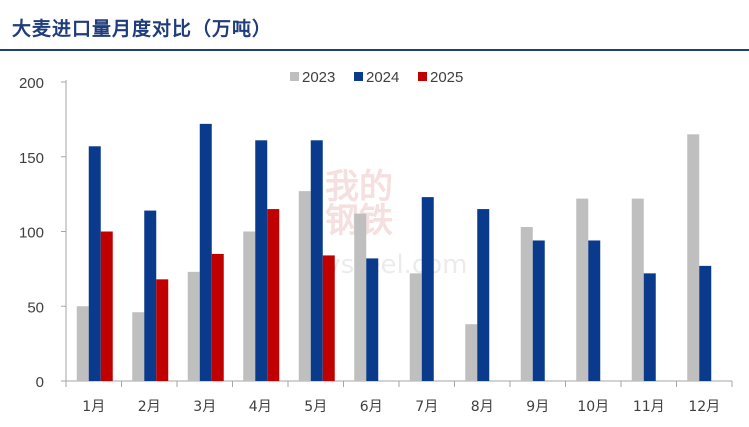 This screenshot has width=749, height=427. What do you see at coordinates (31, 83) in the screenshot?
I see `y-tick-label: 200` at bounding box center [31, 83].